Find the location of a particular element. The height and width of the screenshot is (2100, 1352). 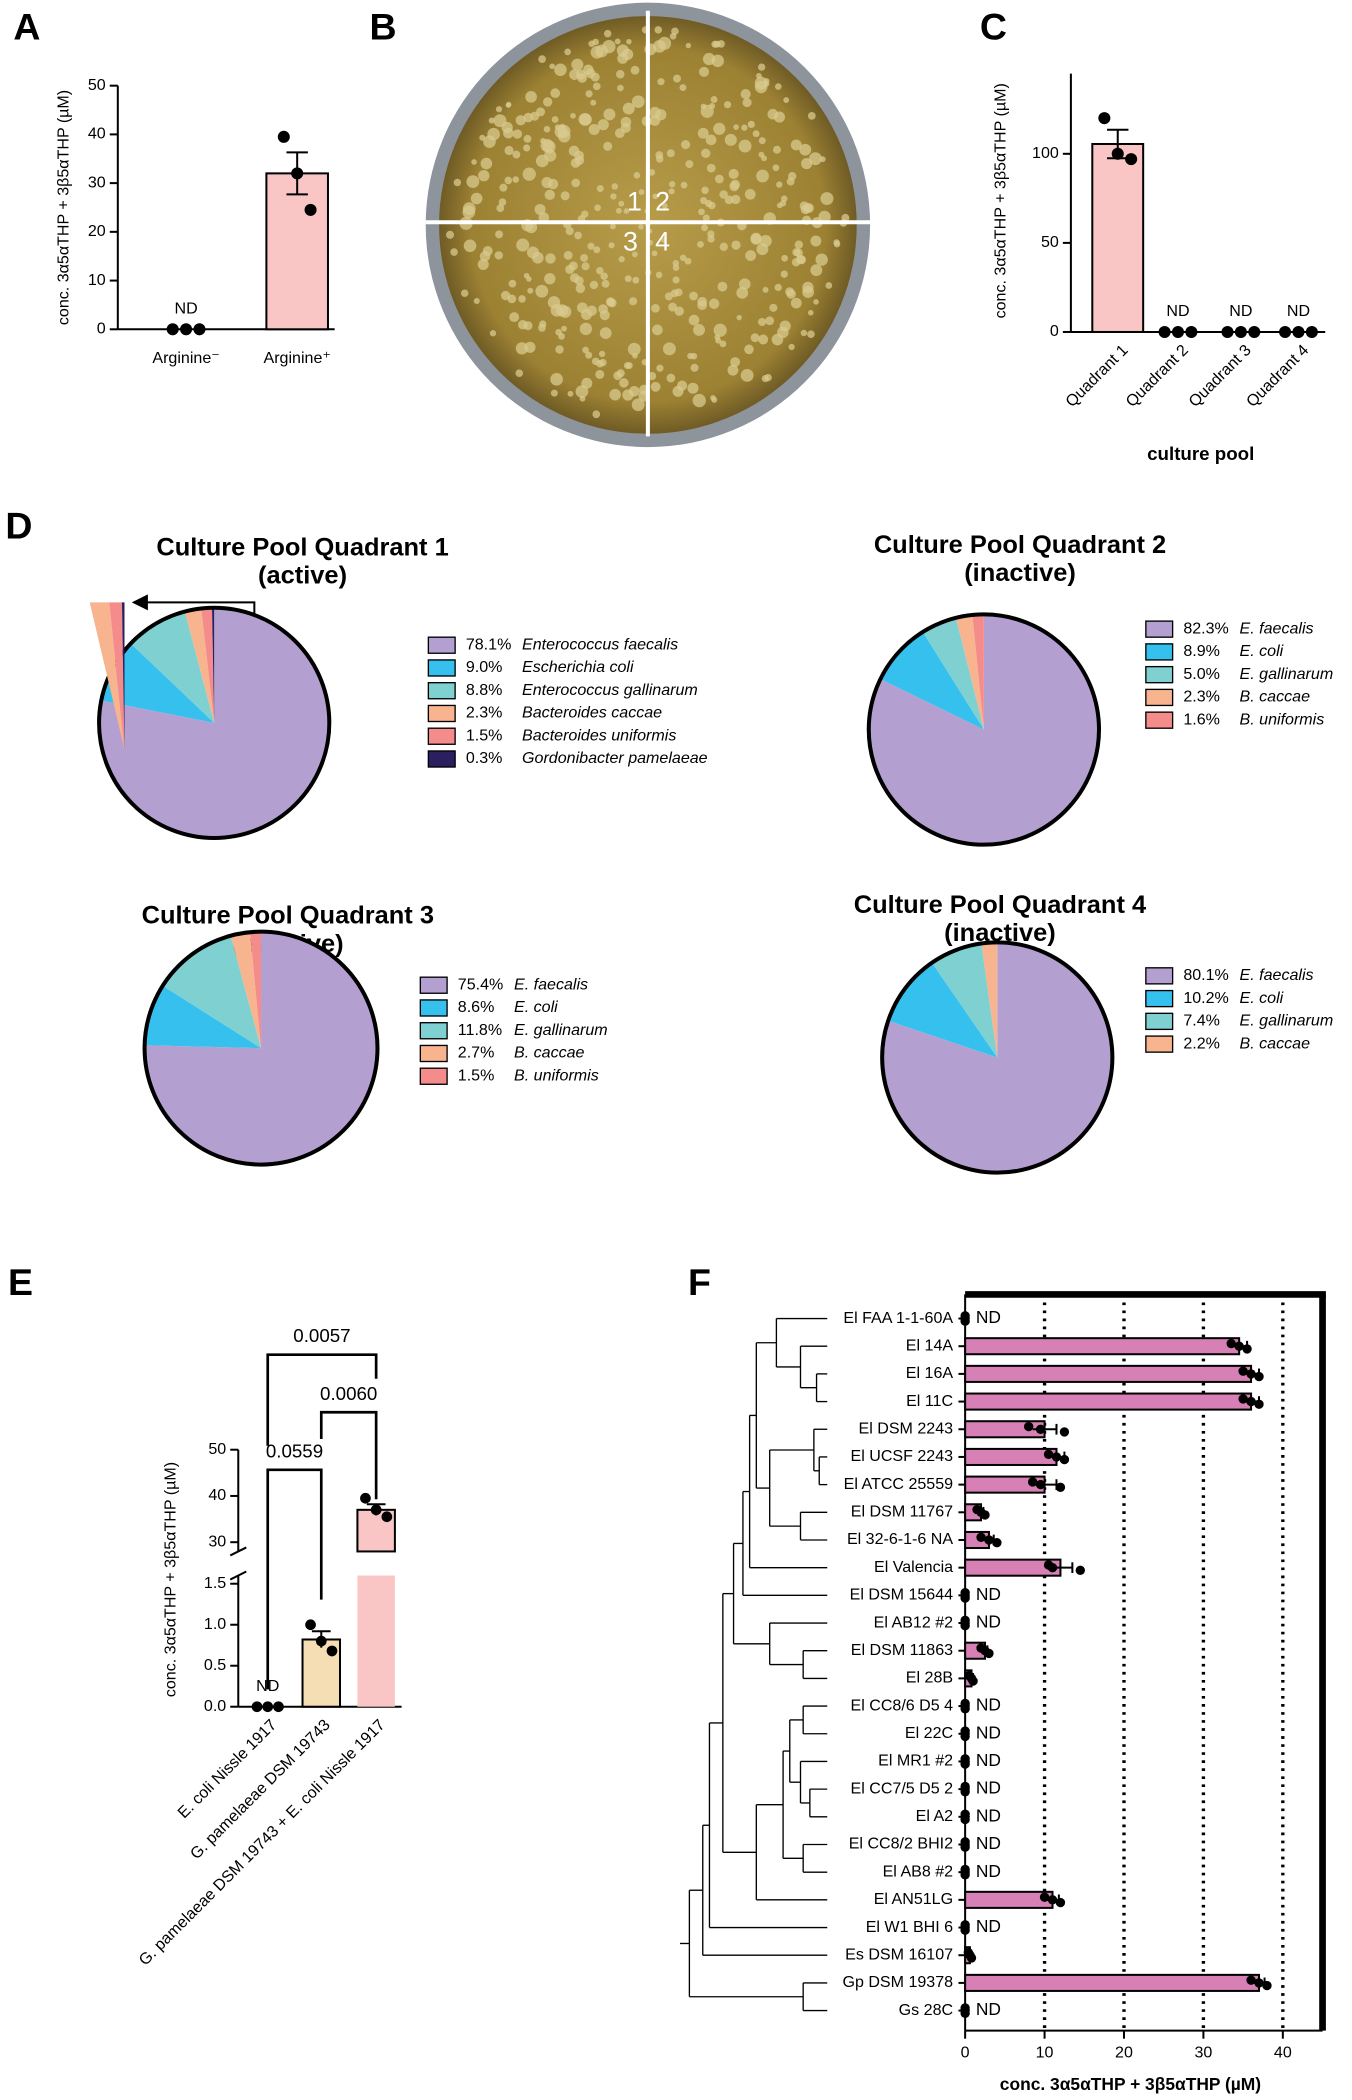

pie-slice is located at coordinates (943, 1010).